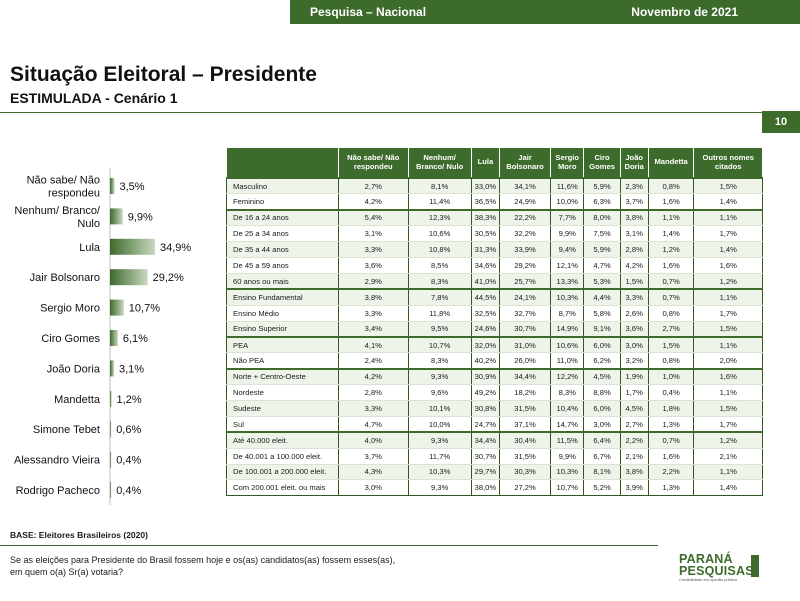 This screenshot has height=601, width=800. What do you see at coordinates (486, 163) in the screenshot?
I see `column-header: Lula` at bounding box center [486, 163].